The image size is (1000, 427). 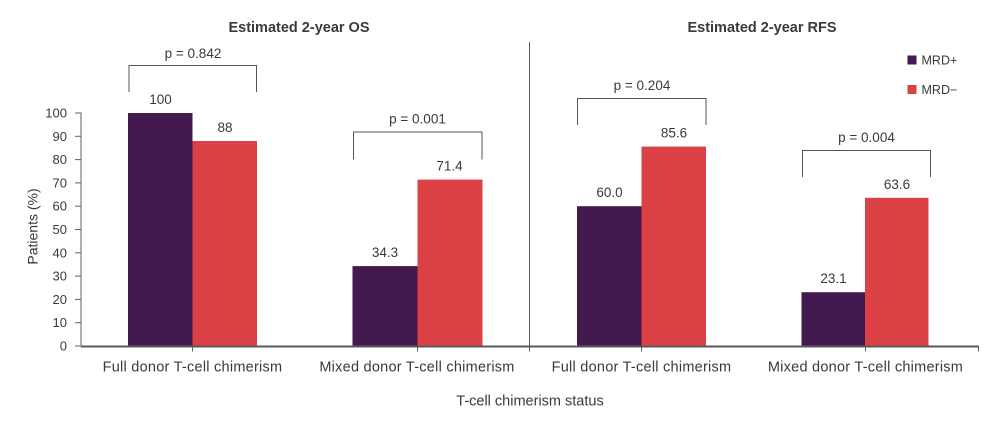 What do you see at coordinates (417, 119) in the screenshot?
I see `svg-text: p = 0.001` at bounding box center [417, 119].